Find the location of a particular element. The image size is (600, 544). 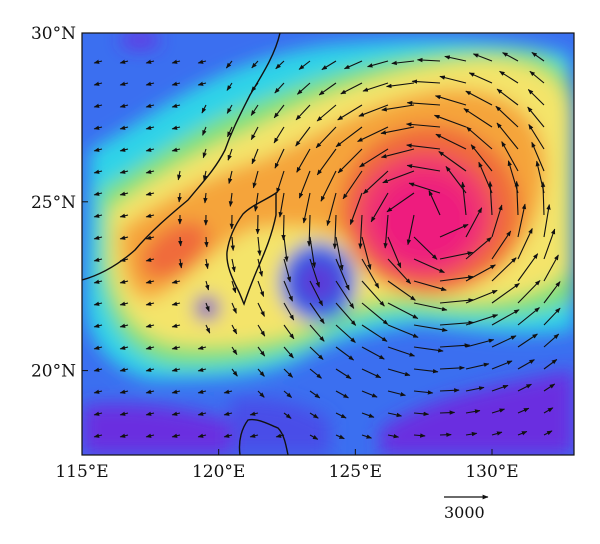

latitude-axis: 30°N 25°N 20°N is located at coordinates (59, 203).